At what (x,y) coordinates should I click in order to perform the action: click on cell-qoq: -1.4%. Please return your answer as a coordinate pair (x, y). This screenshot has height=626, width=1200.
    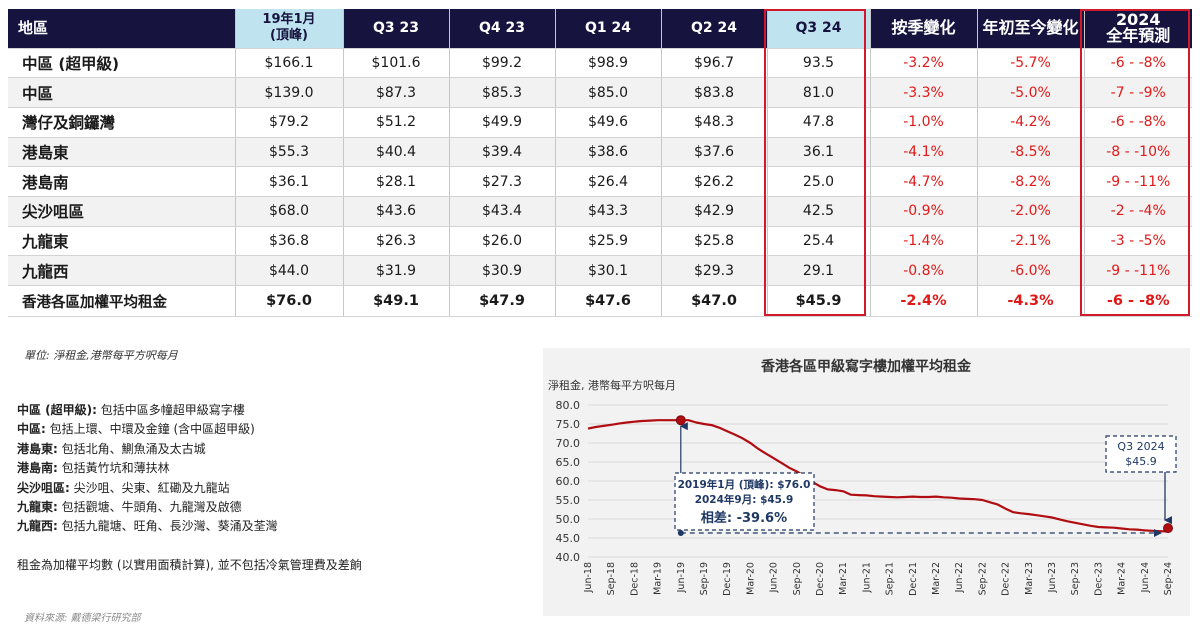
    Looking at the image, I should click on (924, 241).